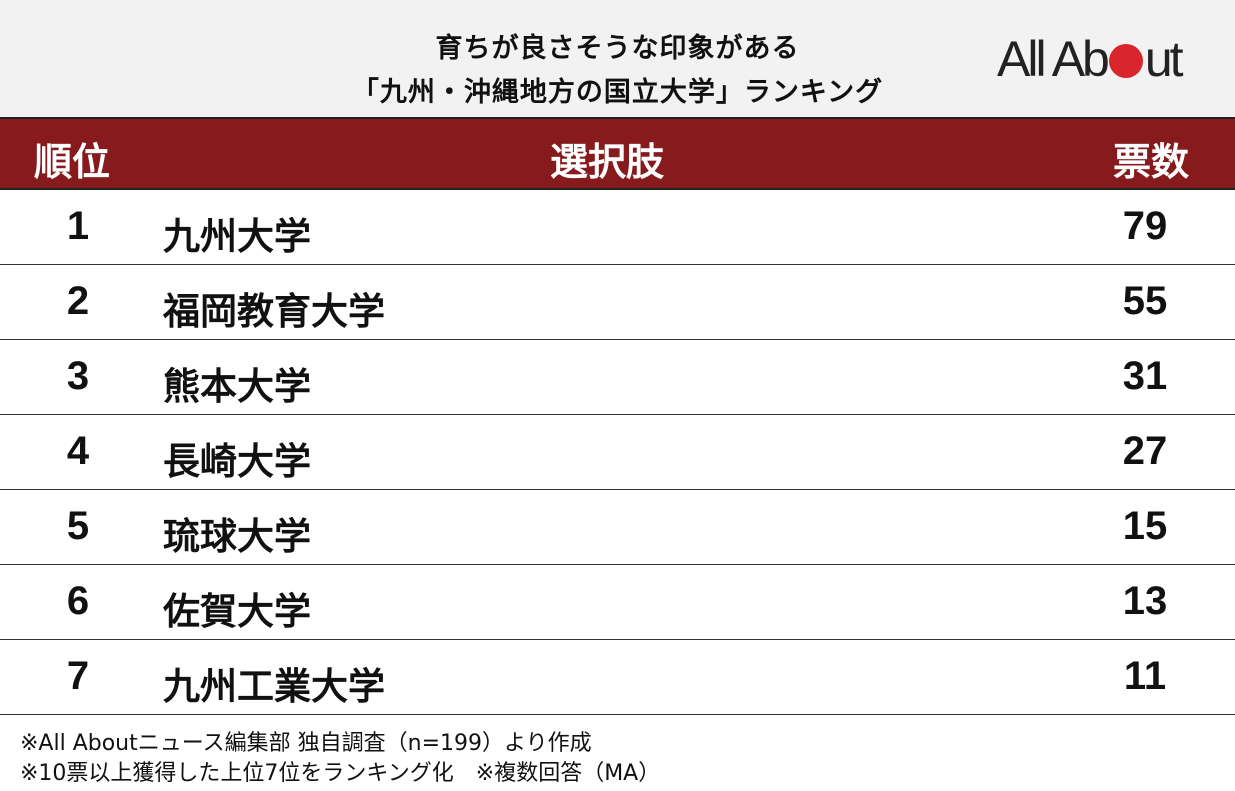 Image resolution: width=1235 pixels, height=791 pixels. I want to click on rank-cell: 6, so click(78, 601).